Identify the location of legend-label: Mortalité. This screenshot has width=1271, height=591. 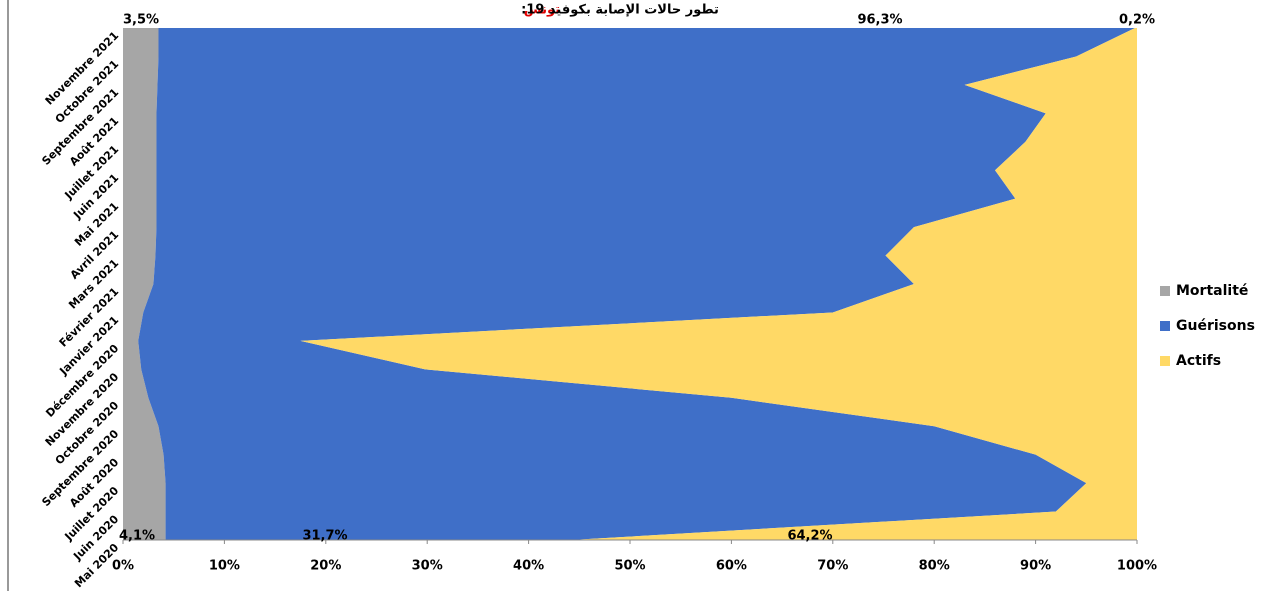
(1212, 291).